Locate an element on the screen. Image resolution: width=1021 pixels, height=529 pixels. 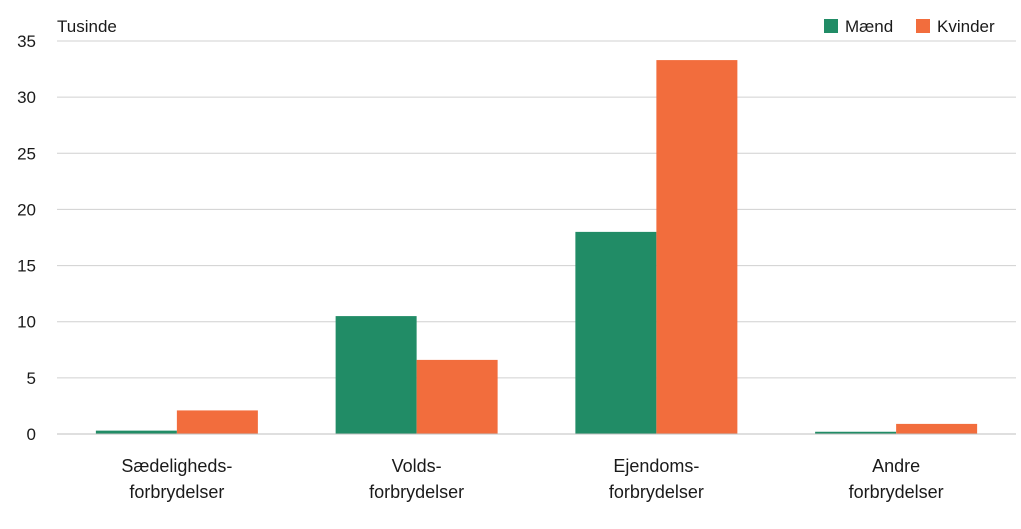
y-unit-label: Tusinde is located at coordinates (87, 26).